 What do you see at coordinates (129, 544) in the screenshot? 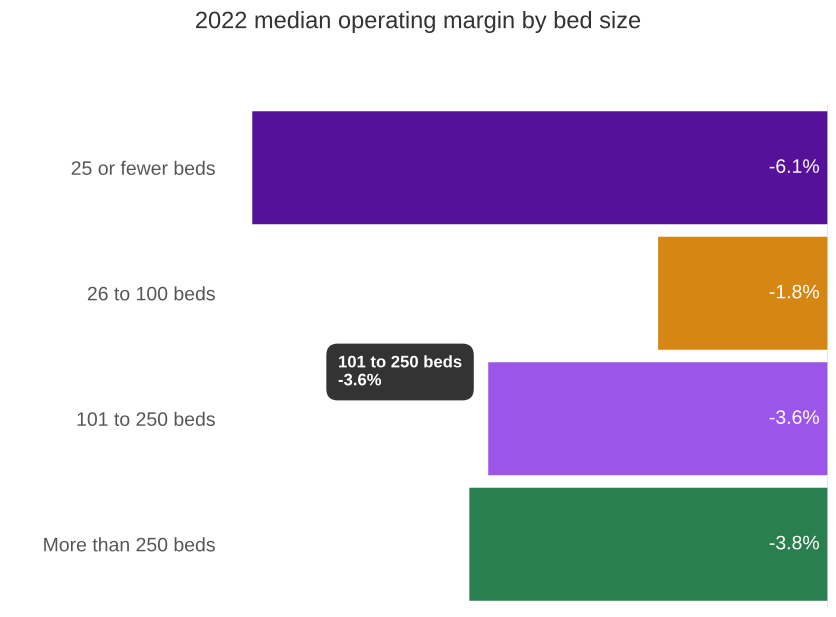
I see `y-tick-label: More than 250 beds` at bounding box center [129, 544].